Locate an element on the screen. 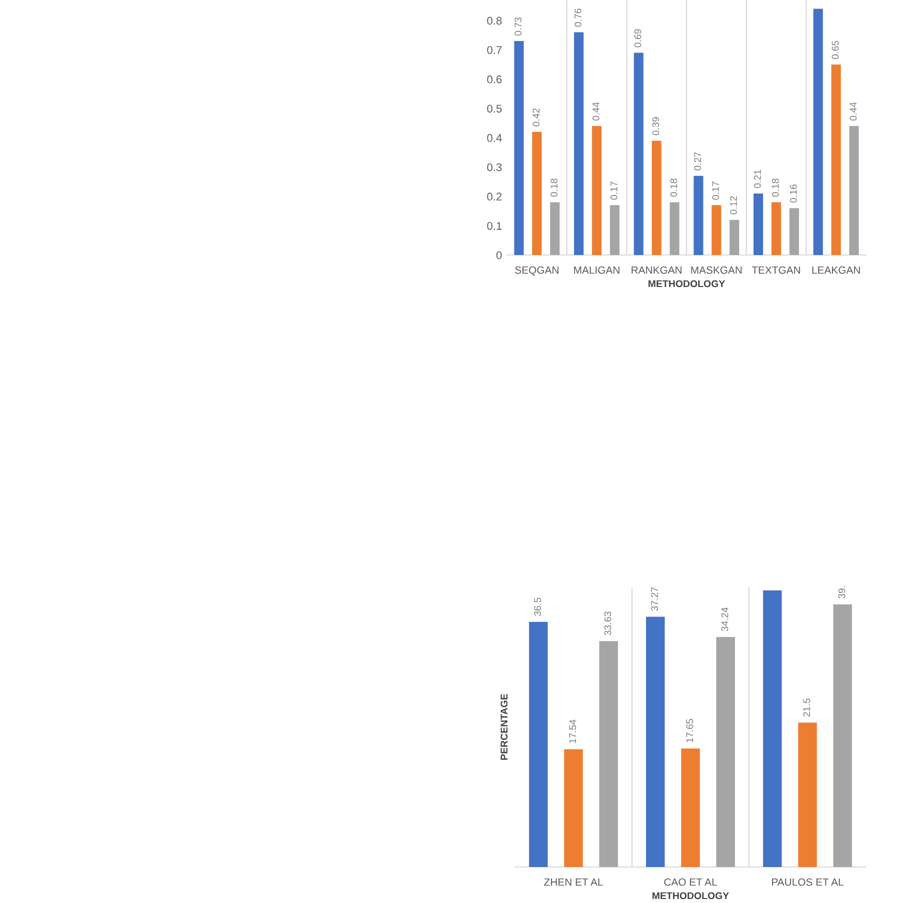 The width and height of the screenshot is (901, 903). data-label: 0.65 is located at coordinates (835, 50).